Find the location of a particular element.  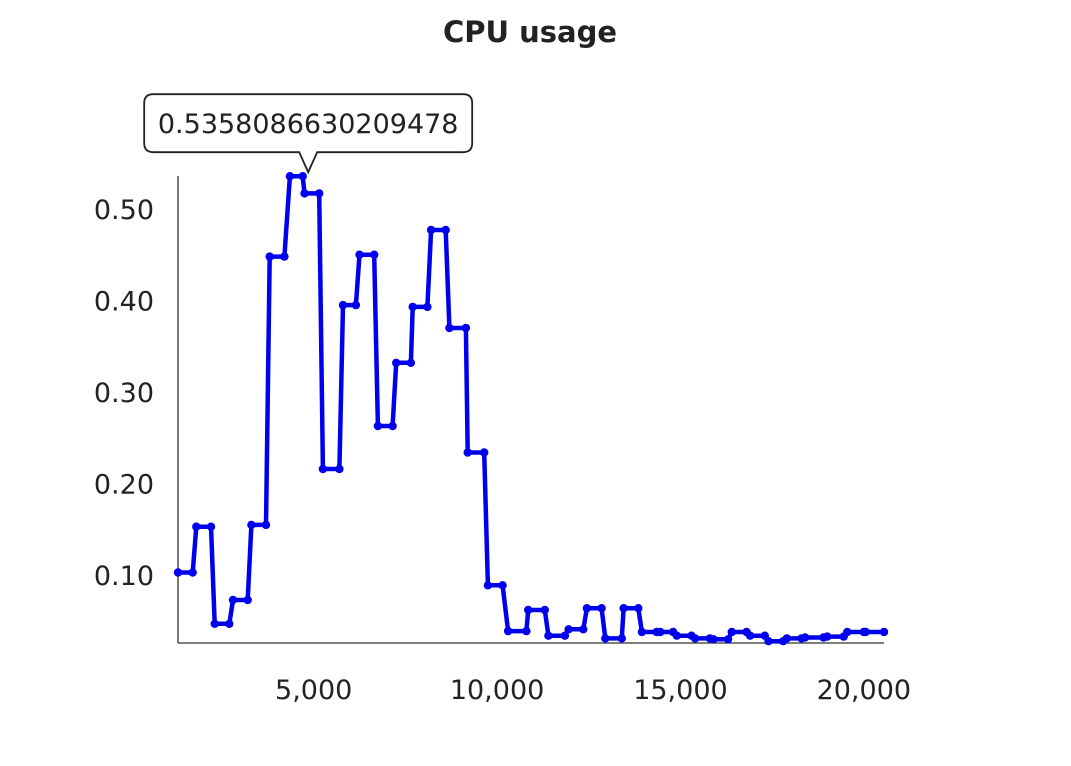

y-tick-label: 0.10 is located at coordinates (124, 576).